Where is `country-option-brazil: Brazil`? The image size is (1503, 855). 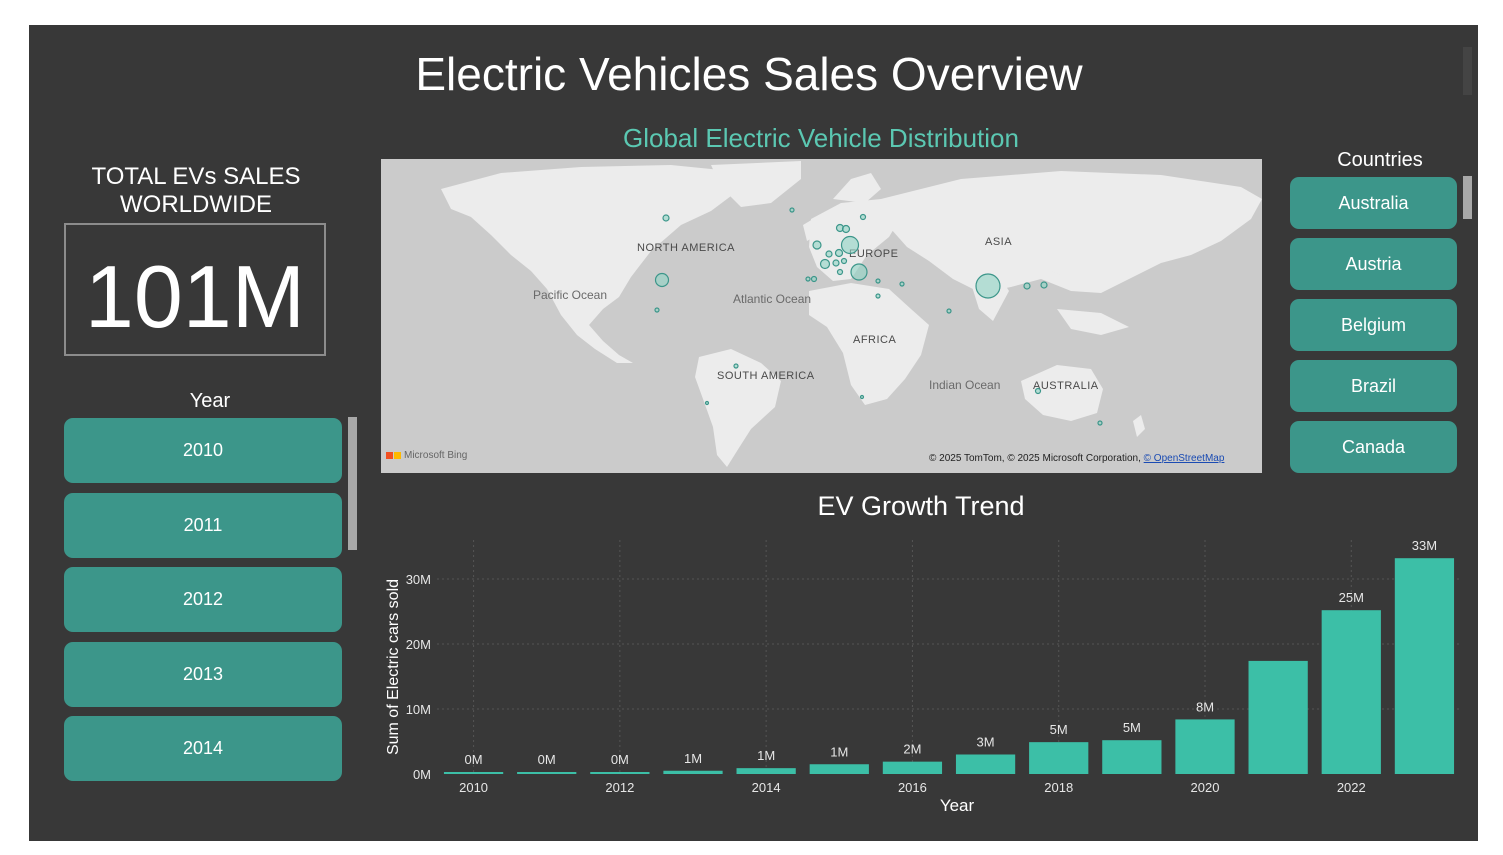 country-option-brazil: Brazil is located at coordinates (1373, 386).